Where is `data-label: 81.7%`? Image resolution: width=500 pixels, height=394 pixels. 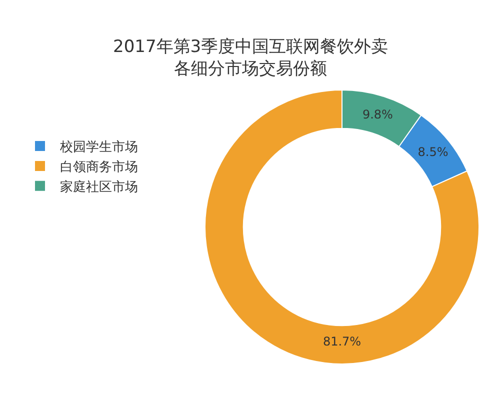 data-label: 81.7% is located at coordinates (342, 341).